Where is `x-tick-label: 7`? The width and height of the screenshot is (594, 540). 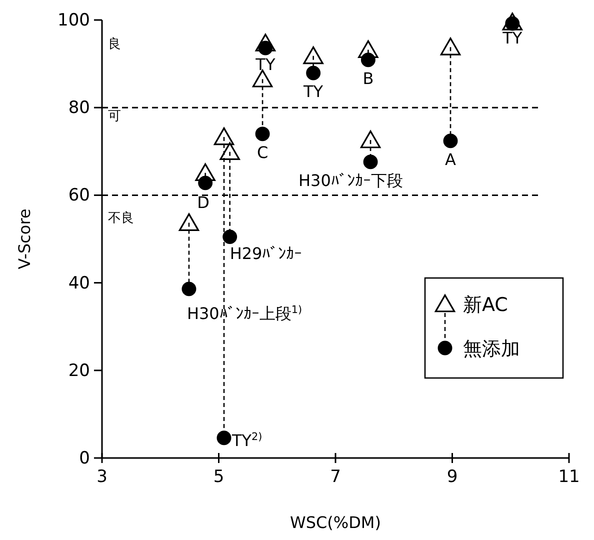
x-tick-label: 7 is located at coordinates (335, 477).